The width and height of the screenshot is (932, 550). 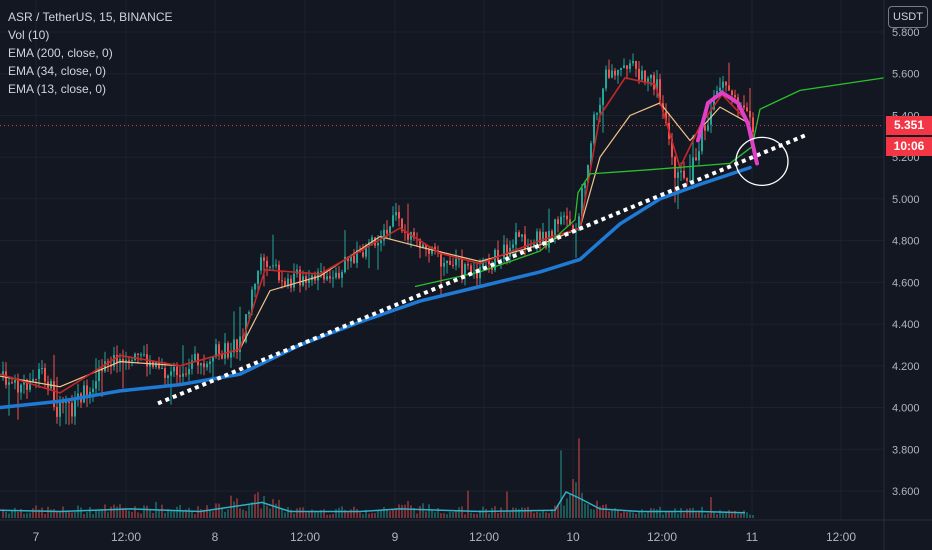 What do you see at coordinates (906, 242) in the screenshot?
I see `y-tick-label: 4.800` at bounding box center [906, 242].